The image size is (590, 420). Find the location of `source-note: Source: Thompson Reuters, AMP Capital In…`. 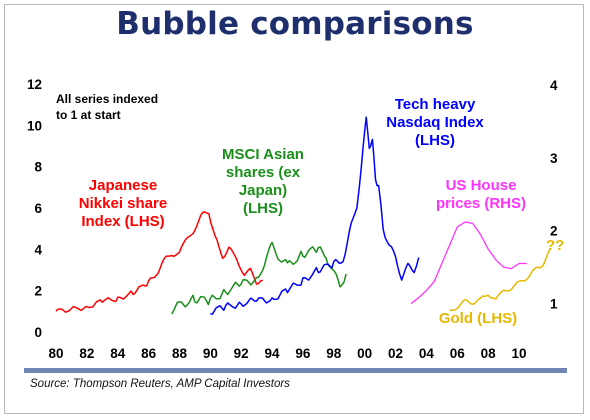

source-note: Source: Thompson Reuters, AMP Capital In… is located at coordinates (160, 384).